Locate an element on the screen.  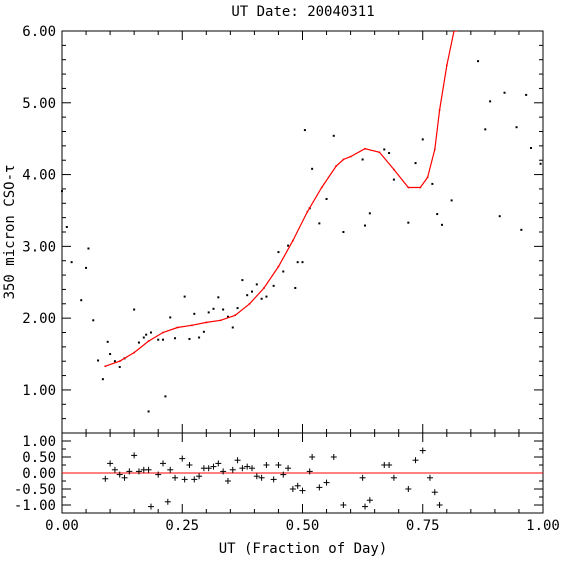
residual-data-points is located at coordinates (272, 478).